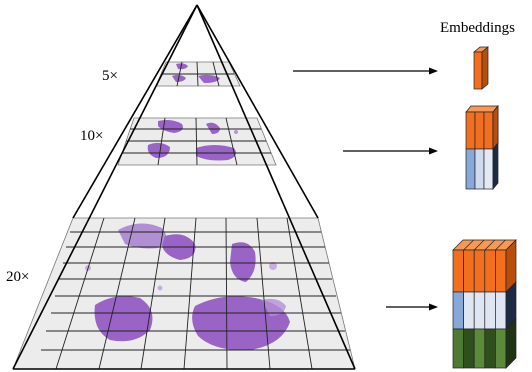  I want to click on level-10x-grid, so click(196, 141).